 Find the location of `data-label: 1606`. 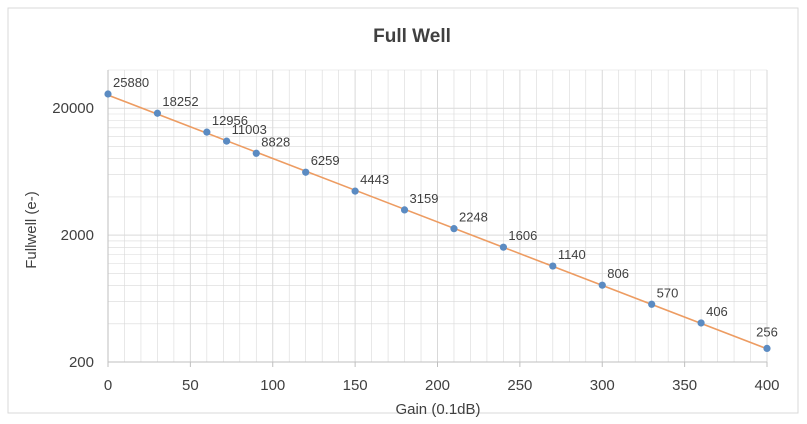

data-label: 1606 is located at coordinates (522, 235).